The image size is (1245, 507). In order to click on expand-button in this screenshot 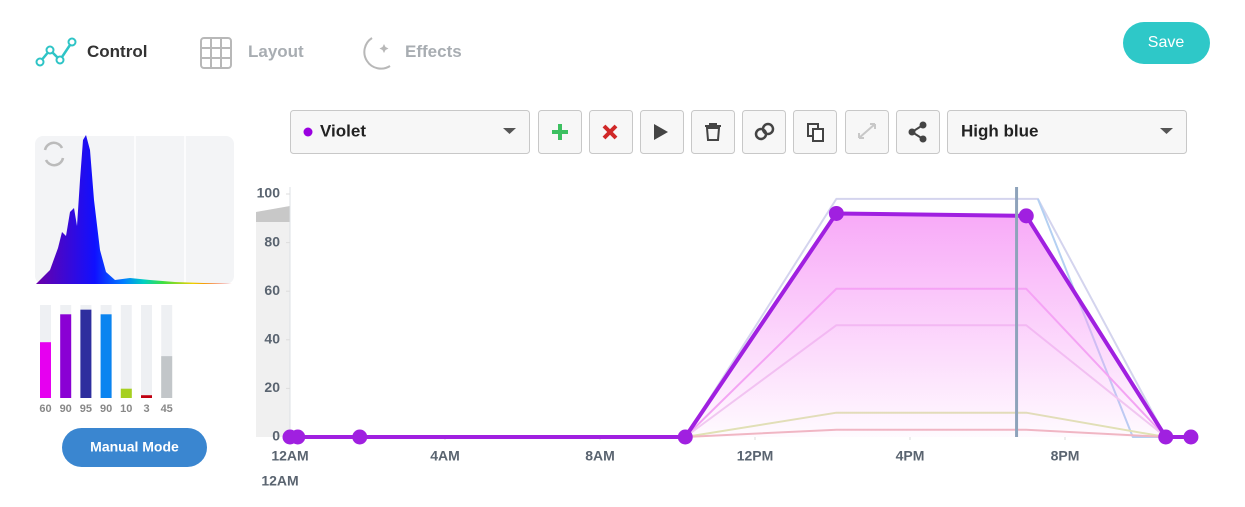, I will do `click(867, 132)`.